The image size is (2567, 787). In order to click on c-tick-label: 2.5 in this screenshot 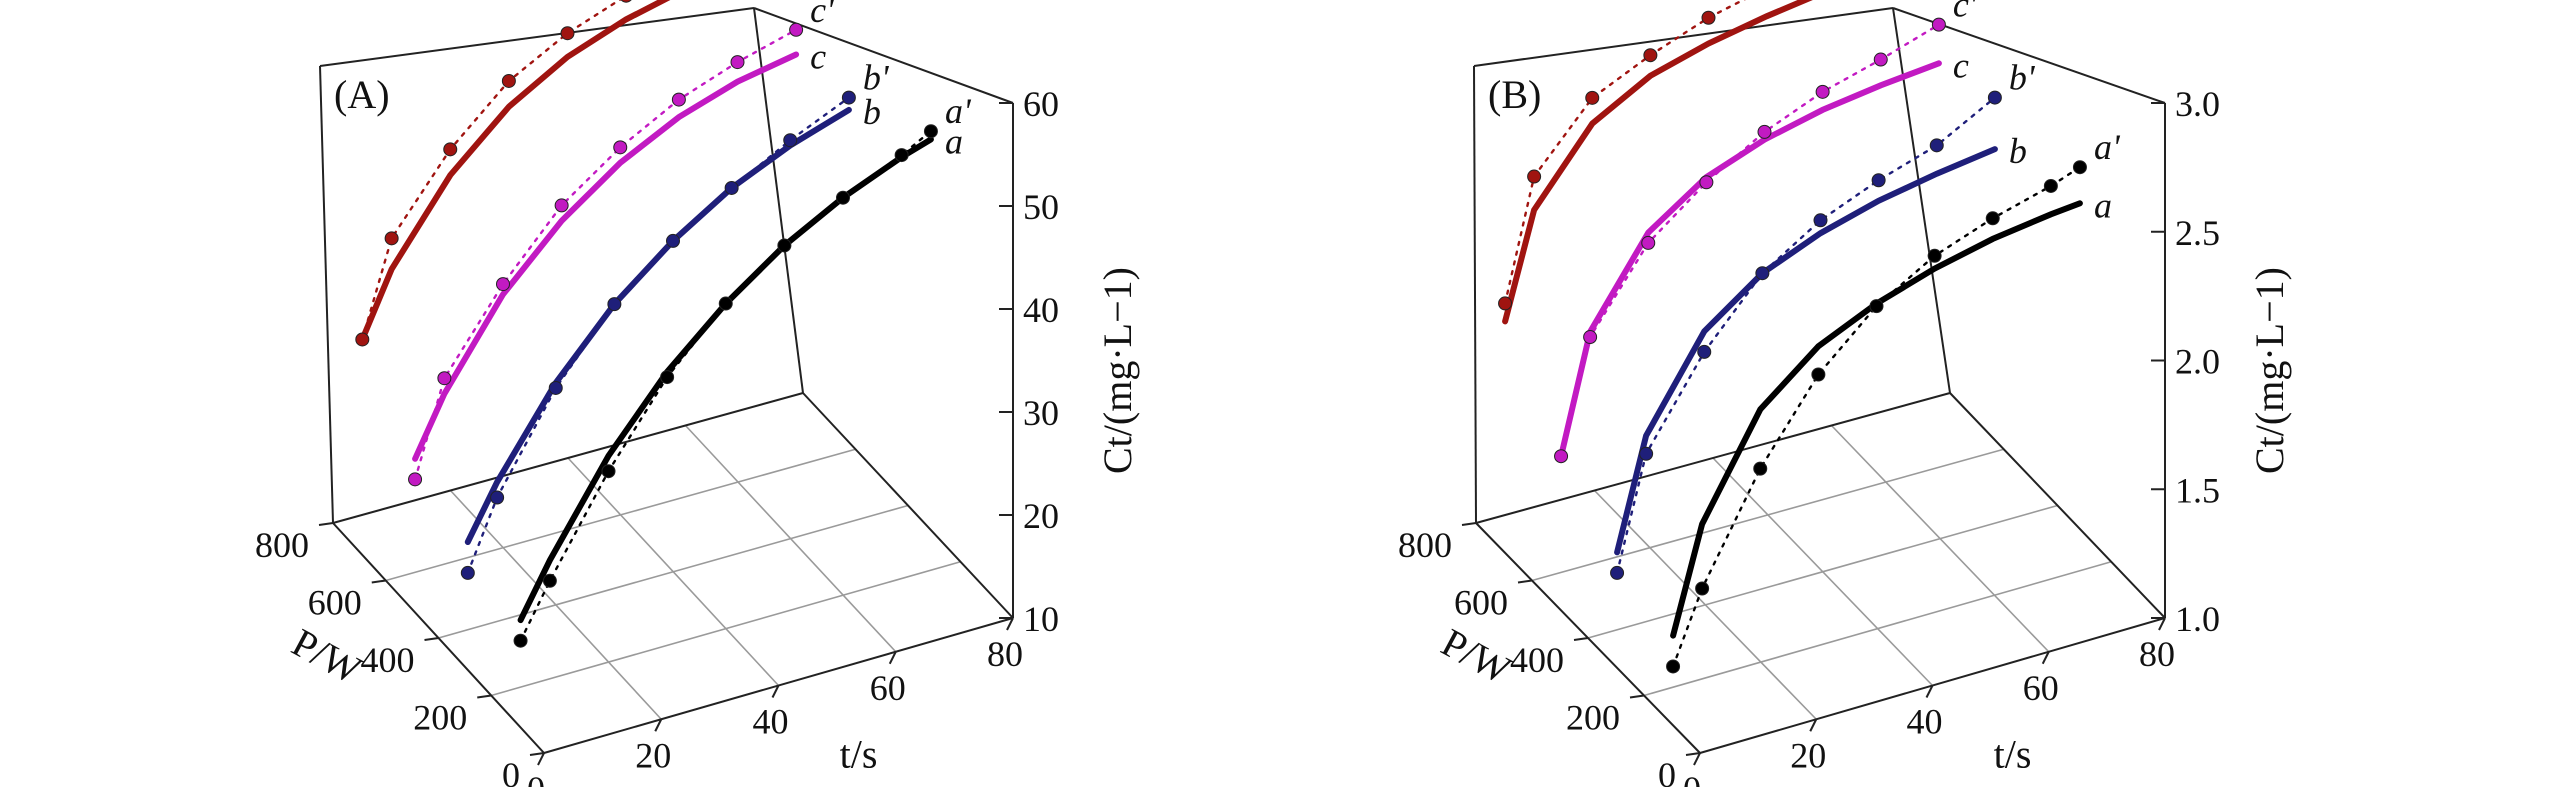, I will do `click(2197, 233)`.